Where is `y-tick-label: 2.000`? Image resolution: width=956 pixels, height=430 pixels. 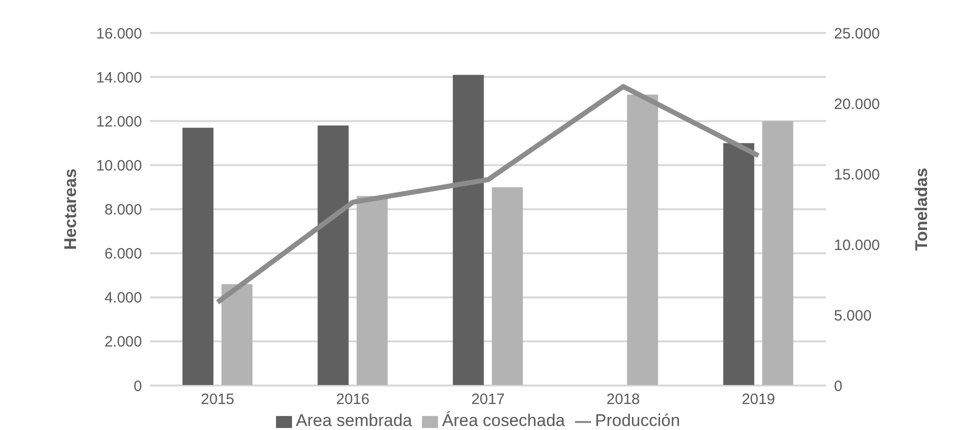
y-tick-label: 2.000 is located at coordinates (123, 342).